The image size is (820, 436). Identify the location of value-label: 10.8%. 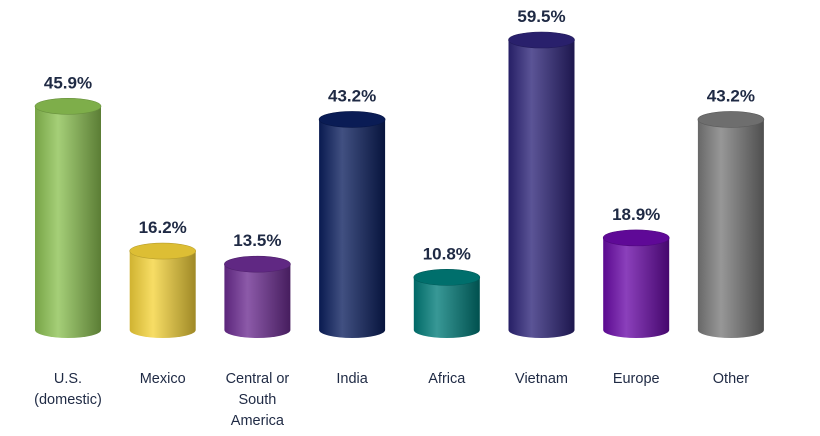
(447, 253).